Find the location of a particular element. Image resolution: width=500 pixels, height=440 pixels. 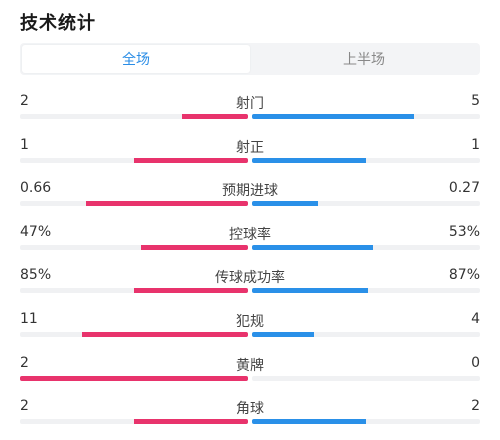

away-value: 53% is located at coordinates (464, 231).